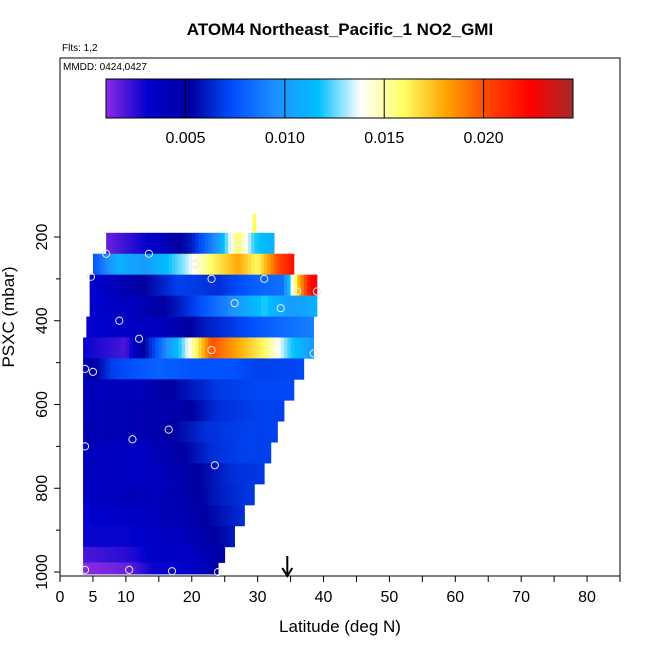  I want to click on x-tick-label: 30, so click(258, 597).